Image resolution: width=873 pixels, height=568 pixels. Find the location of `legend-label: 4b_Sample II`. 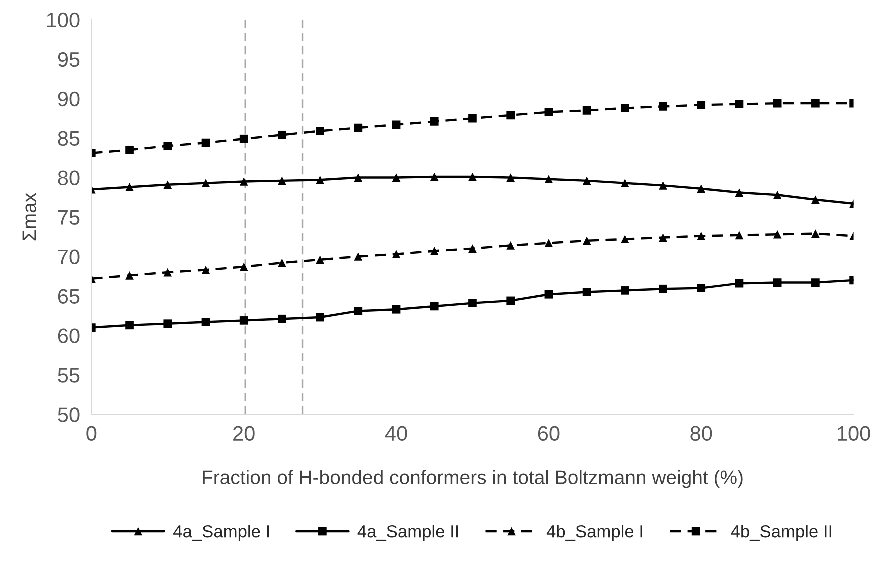

legend-label: 4b_Sample II is located at coordinates (781, 533).